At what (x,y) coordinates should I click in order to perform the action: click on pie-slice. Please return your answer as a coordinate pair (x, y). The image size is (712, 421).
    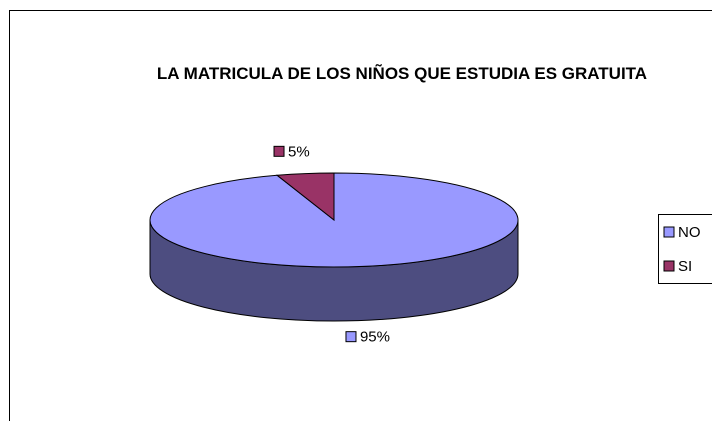
    Looking at the image, I should click on (305, 197).